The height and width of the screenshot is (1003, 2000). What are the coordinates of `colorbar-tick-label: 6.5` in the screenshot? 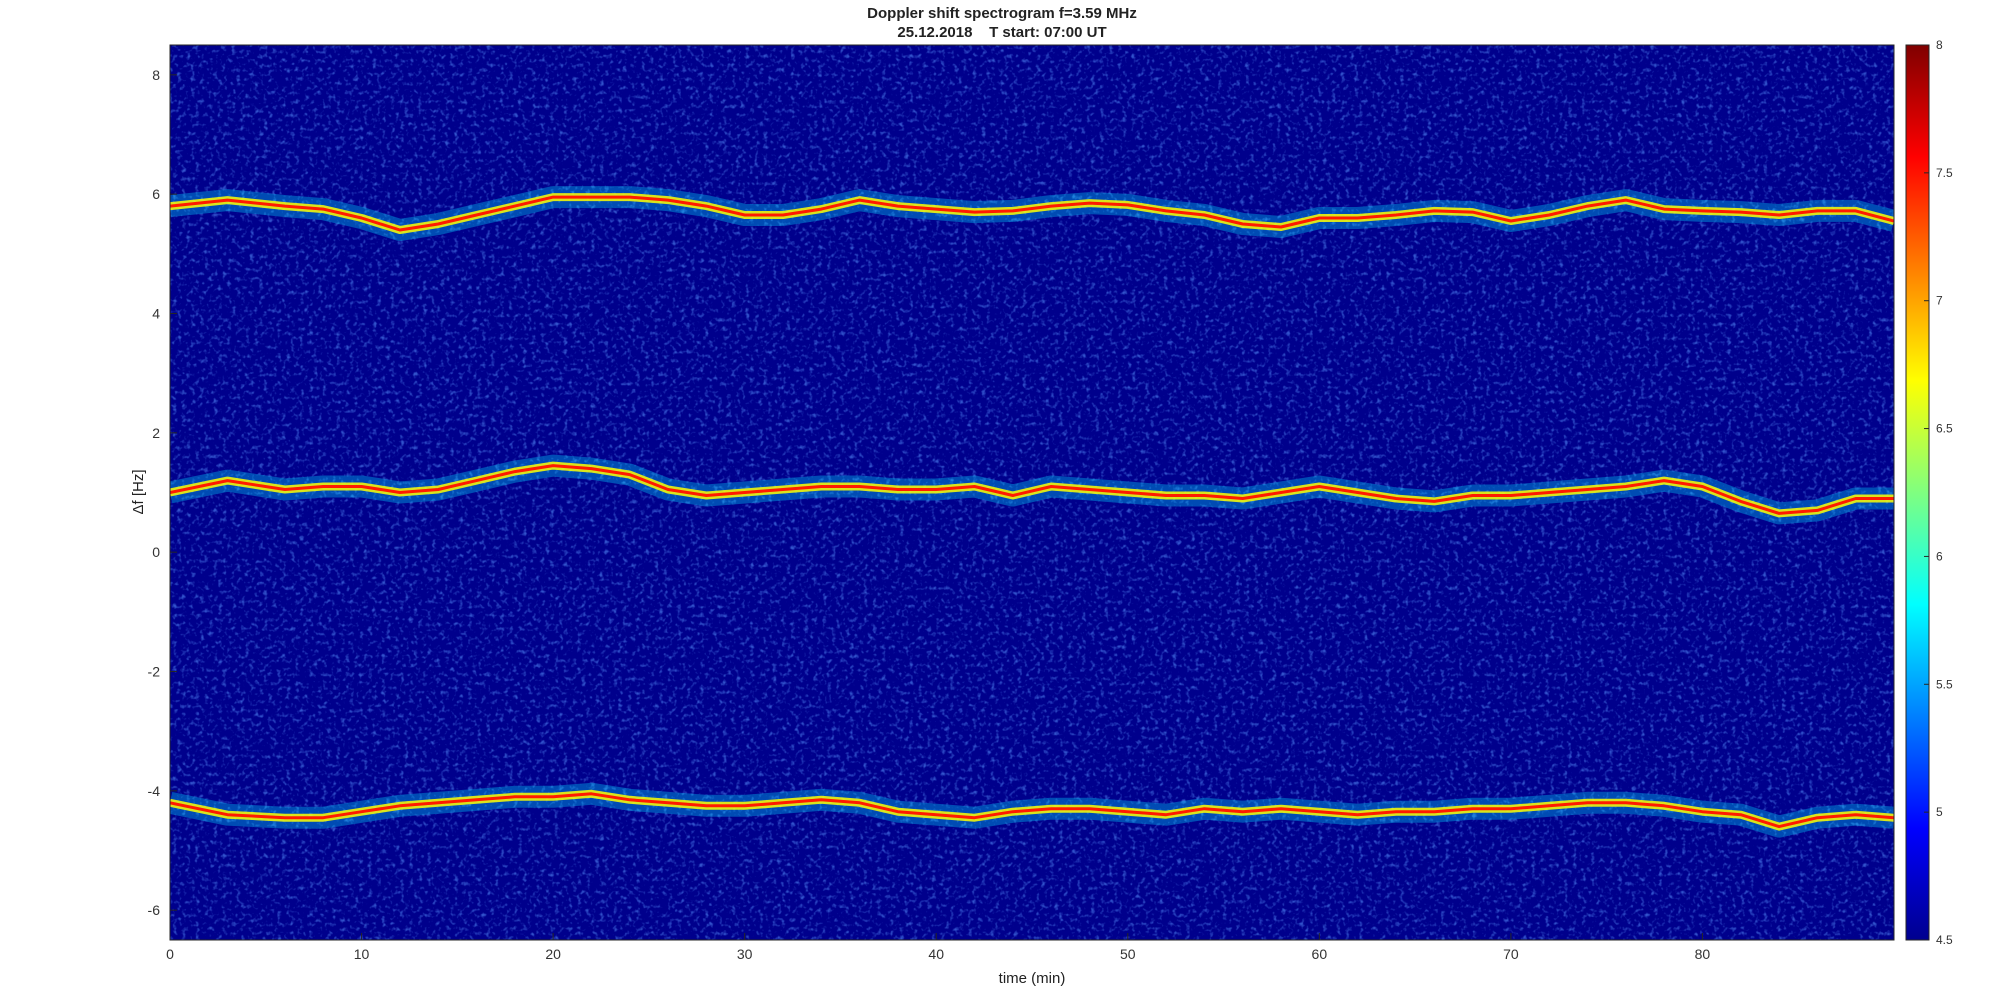 It's located at (1944, 429).